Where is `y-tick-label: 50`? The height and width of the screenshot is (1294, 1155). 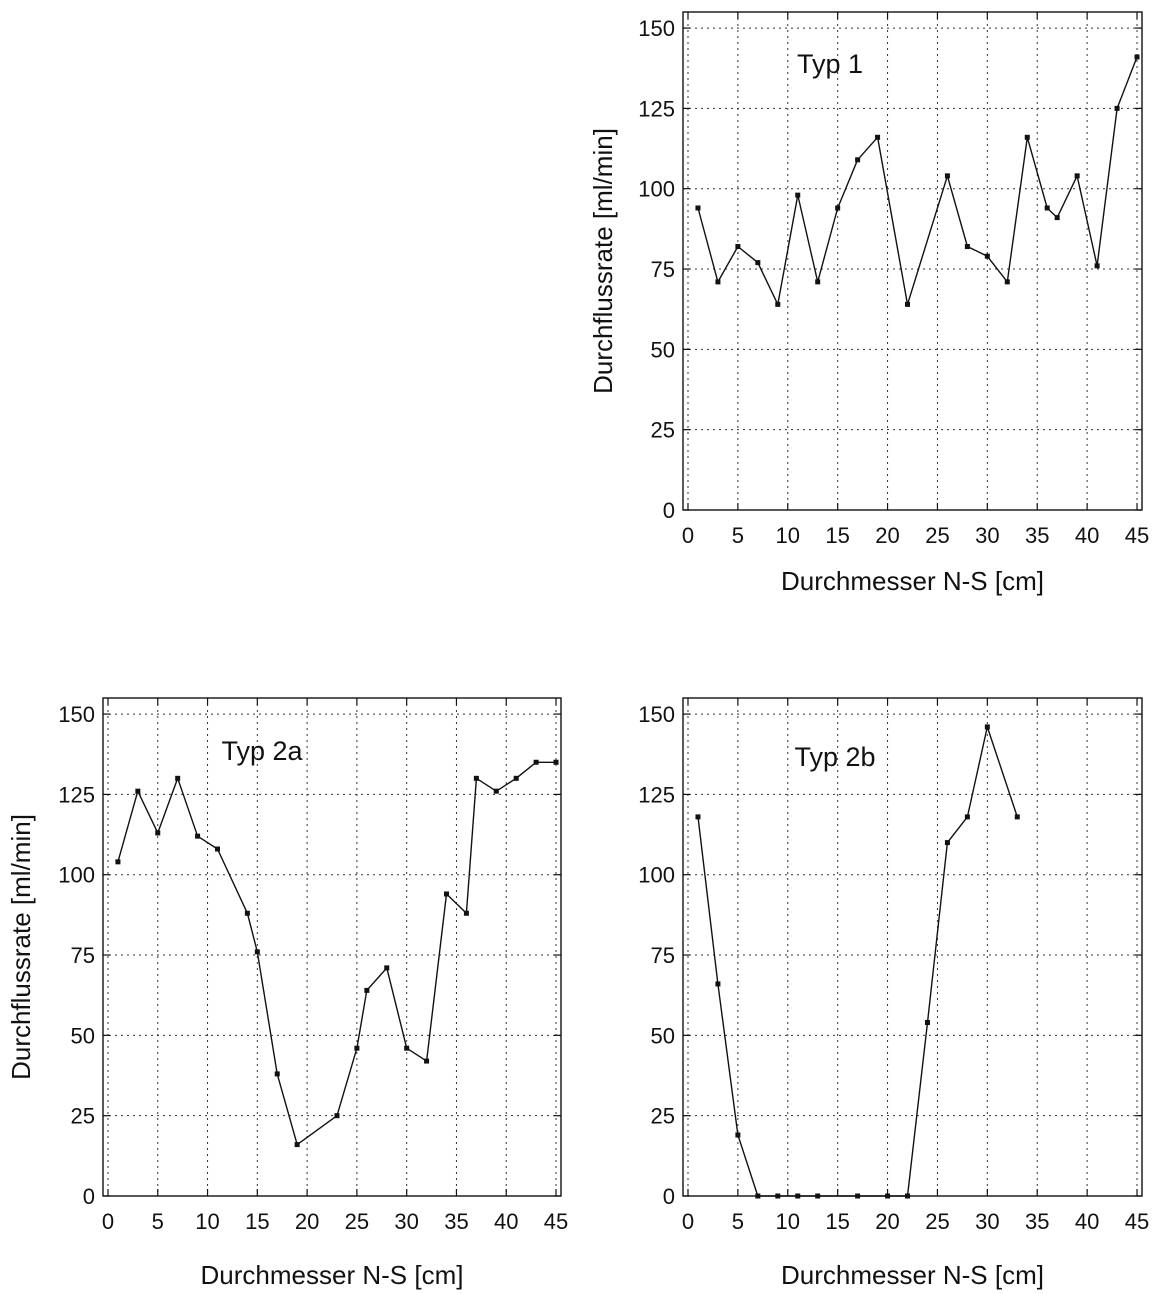 y-tick-label: 50 is located at coordinates (663, 1035).